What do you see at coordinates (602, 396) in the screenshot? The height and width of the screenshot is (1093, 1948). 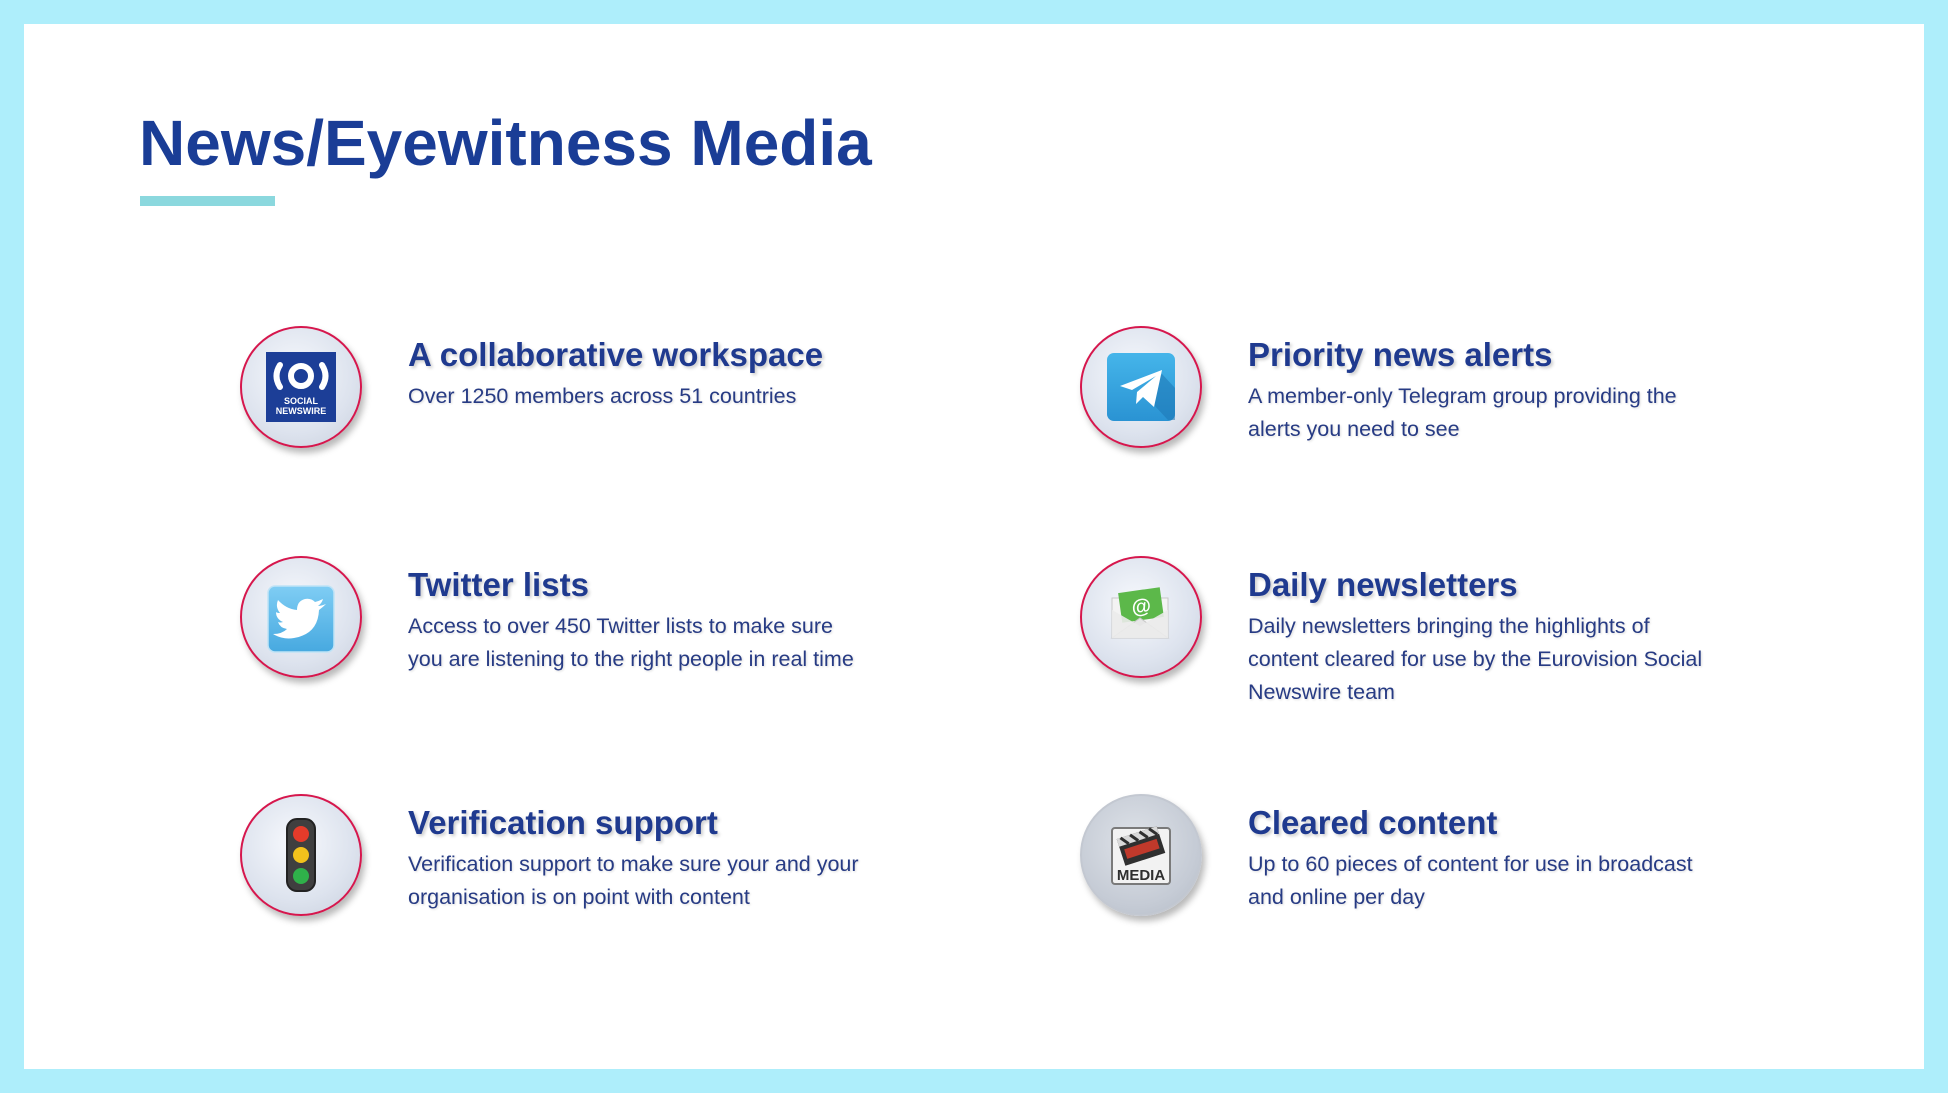 I see `feature-description: Over 1250 members across 51 countries` at bounding box center [602, 396].